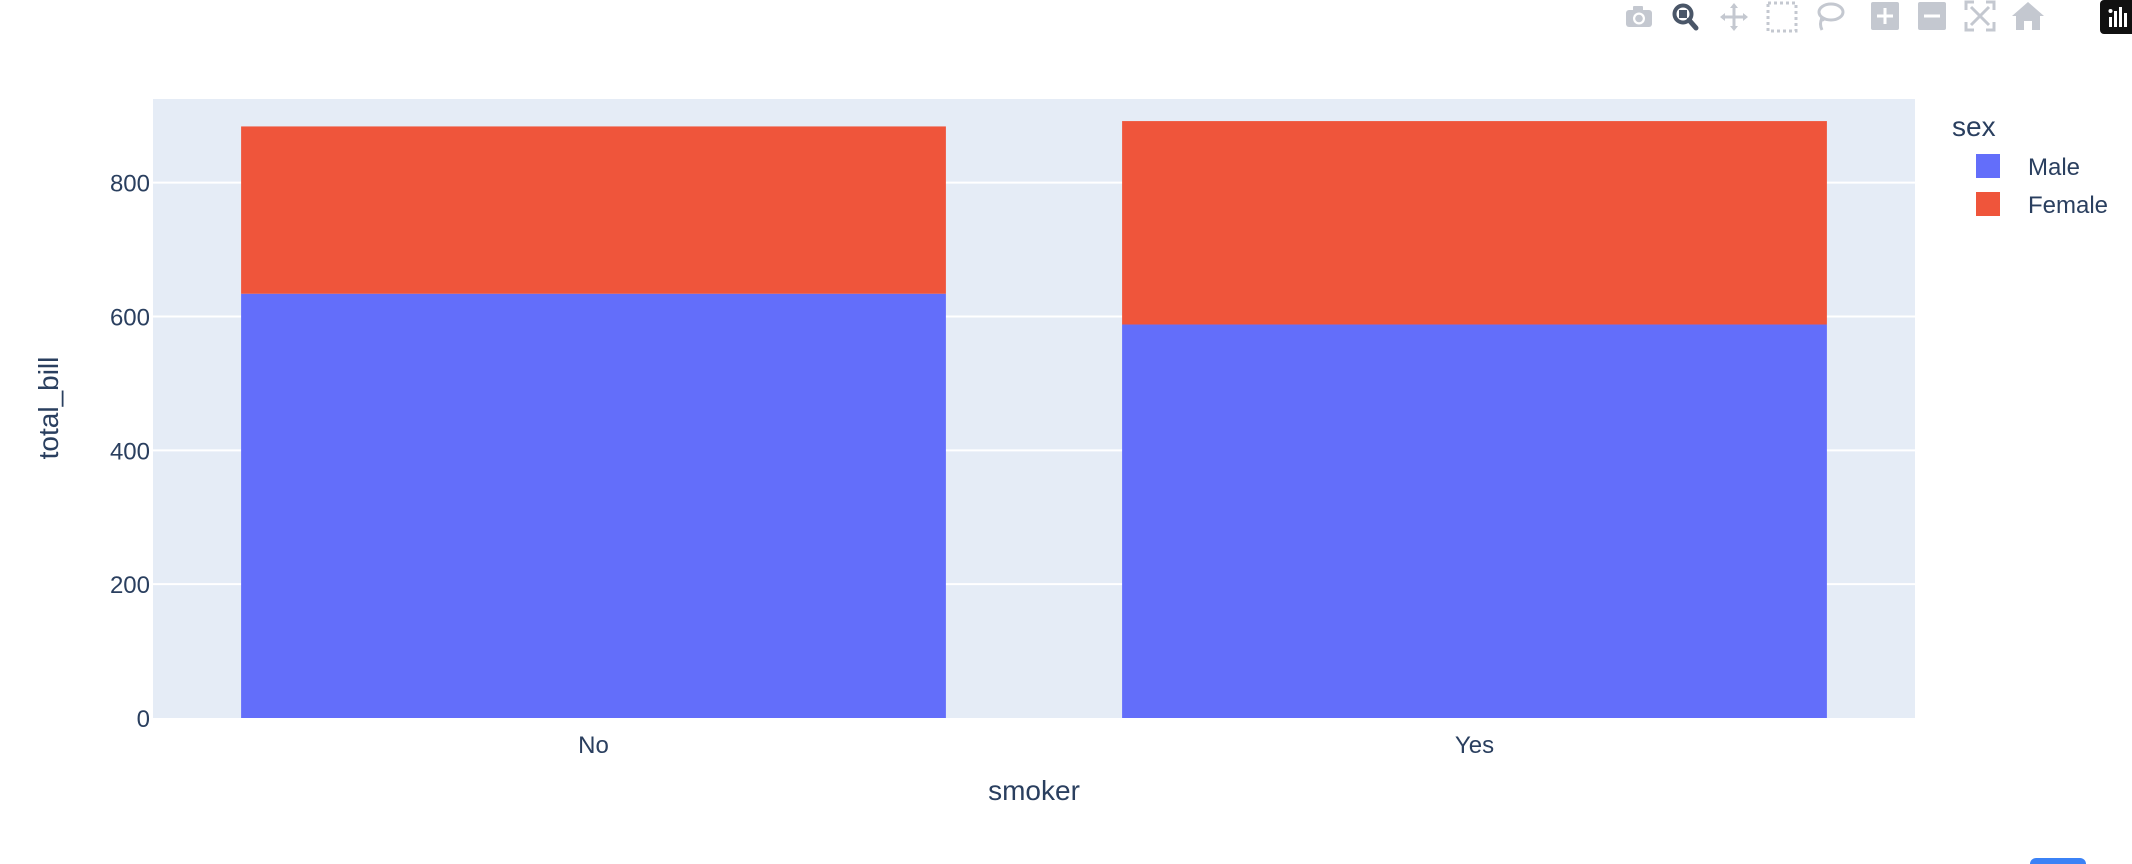 This screenshot has width=2132, height=864. I want to click on y-tick-label: 400, so click(130, 451).